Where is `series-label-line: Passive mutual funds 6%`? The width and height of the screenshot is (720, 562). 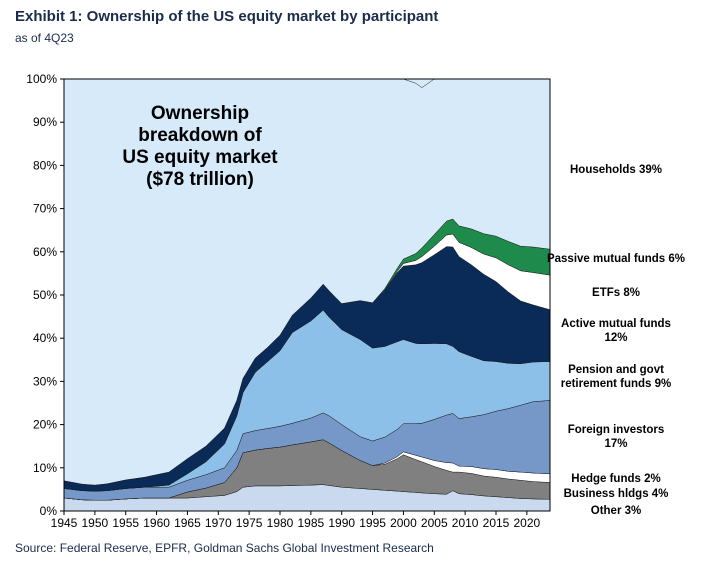 series-label-line: Passive mutual funds 6% is located at coordinates (616, 259).